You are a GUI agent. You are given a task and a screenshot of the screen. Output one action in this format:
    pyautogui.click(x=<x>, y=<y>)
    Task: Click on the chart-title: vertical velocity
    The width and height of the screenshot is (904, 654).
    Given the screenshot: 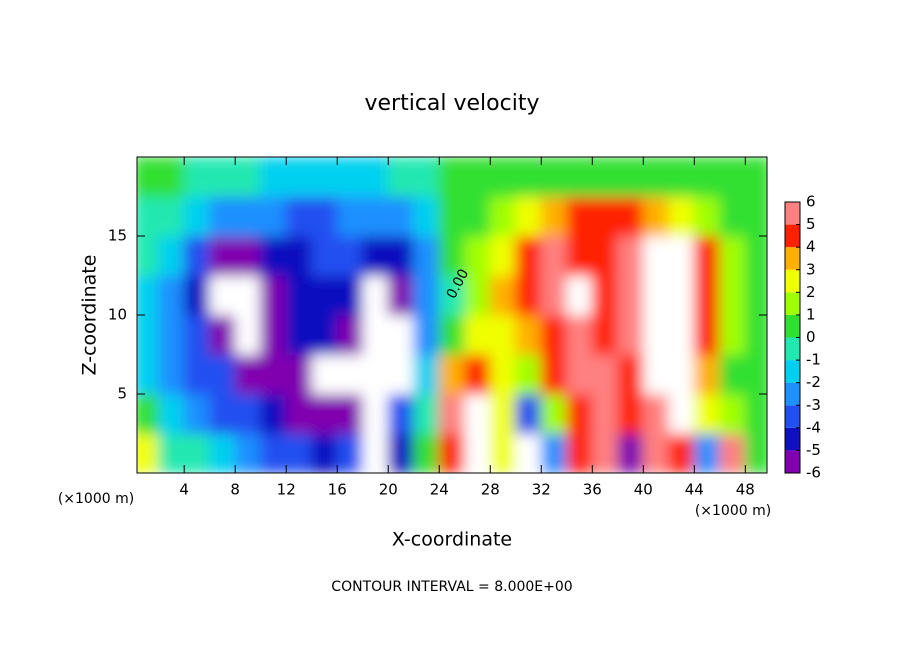 What is the action you would take?
    pyautogui.click(x=451, y=103)
    